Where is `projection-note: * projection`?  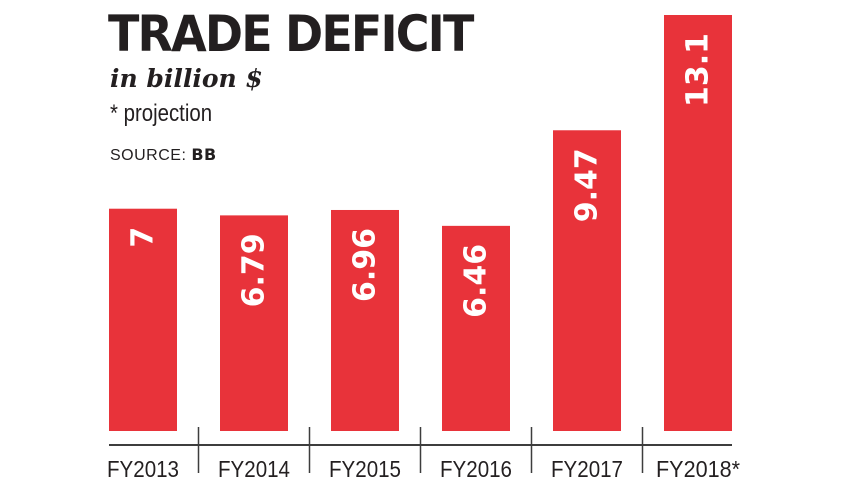 projection-note: * projection is located at coordinates (161, 113).